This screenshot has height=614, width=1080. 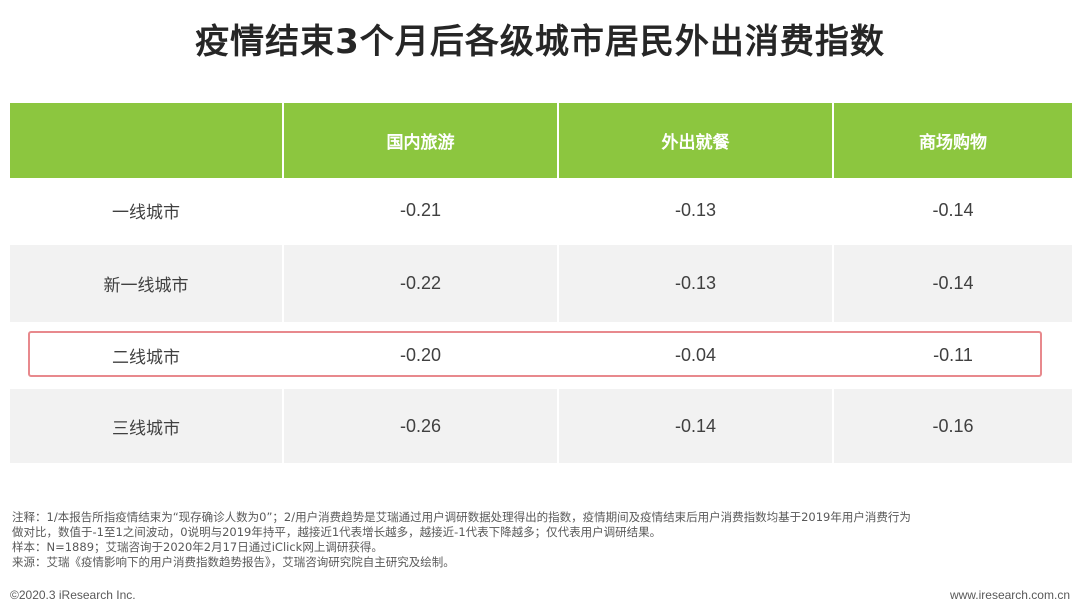 I want to click on table-cell: -0.16, so click(x=952, y=425).